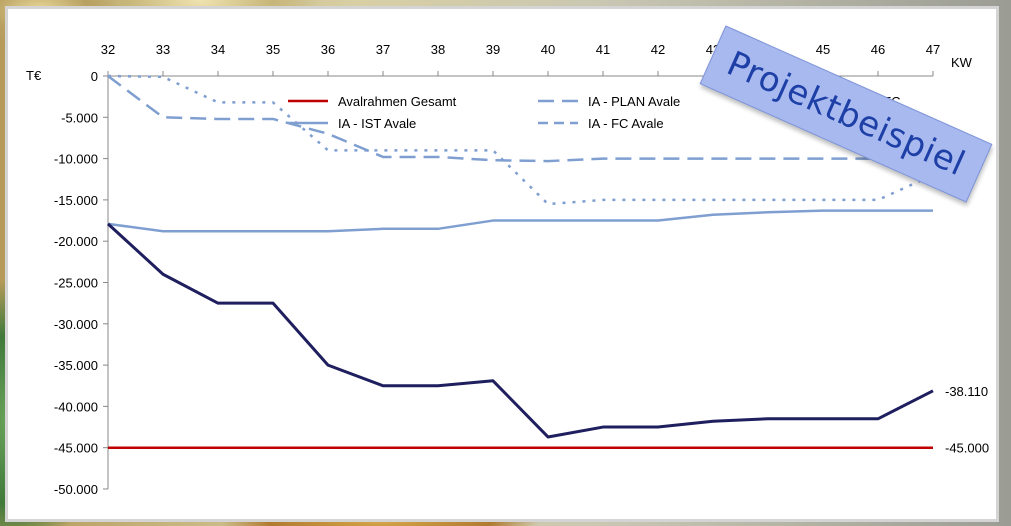  Describe the element at coordinates (603, 49) in the screenshot. I see `x-tick-label: 41` at that location.